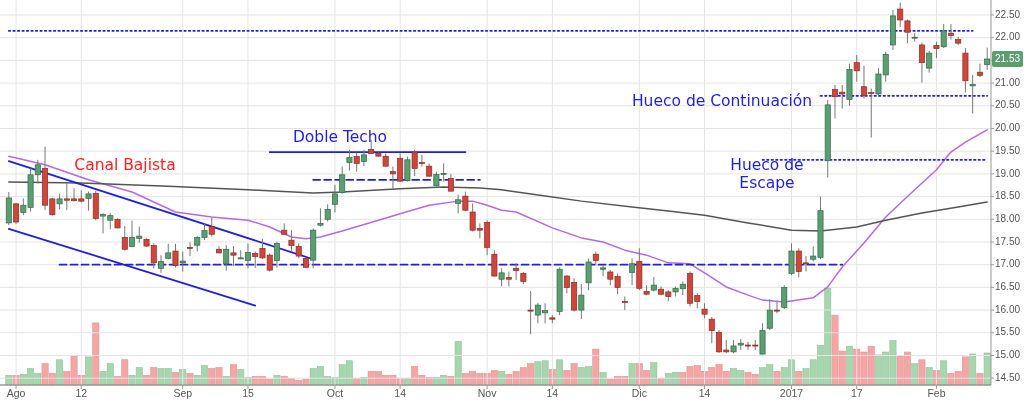 The image size is (1024, 401). Describe the element at coordinates (791, 393) in the screenshot. I see `x-tick-label: 2017` at that location.